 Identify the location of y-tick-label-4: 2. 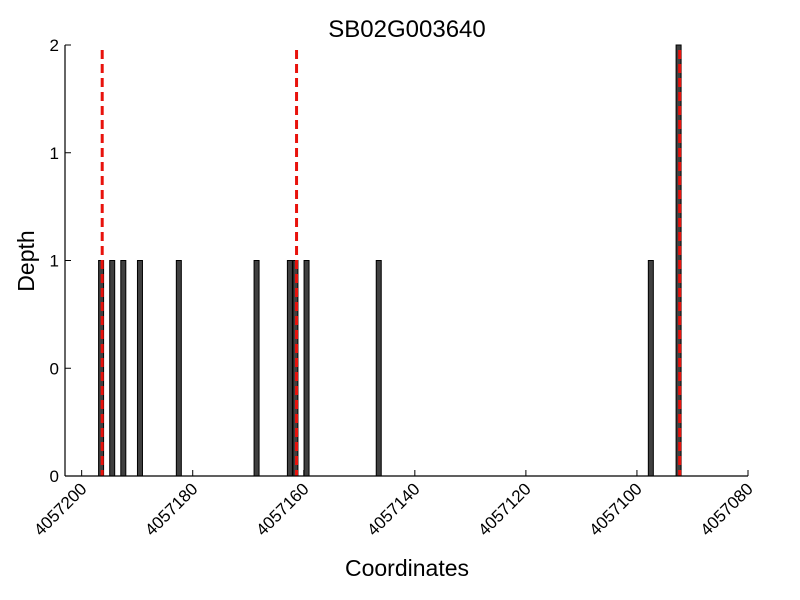
(54, 45).